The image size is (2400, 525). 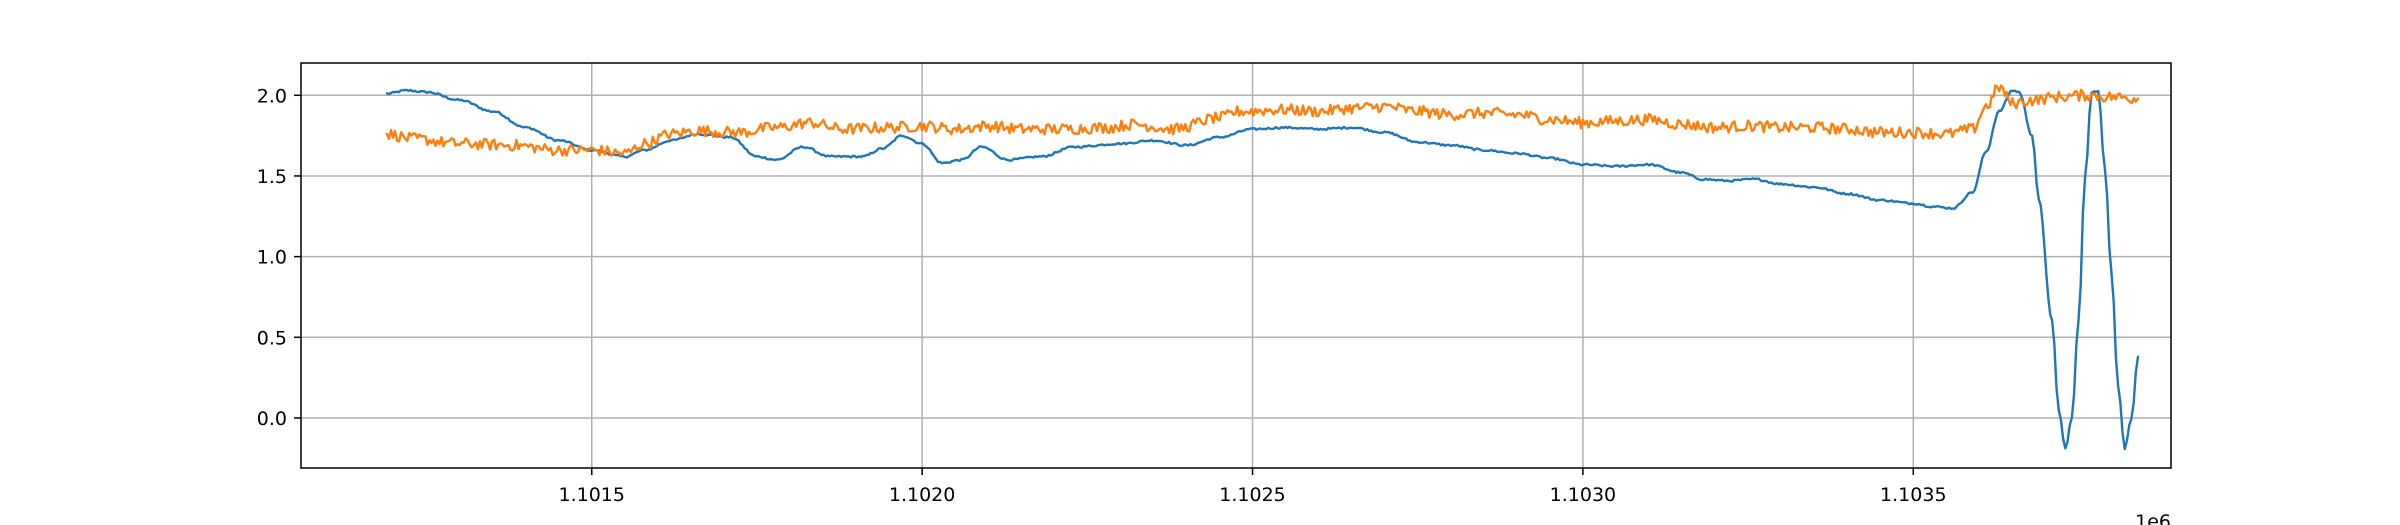 I want to click on y-tick-label: 0.5, so click(x=272, y=338).